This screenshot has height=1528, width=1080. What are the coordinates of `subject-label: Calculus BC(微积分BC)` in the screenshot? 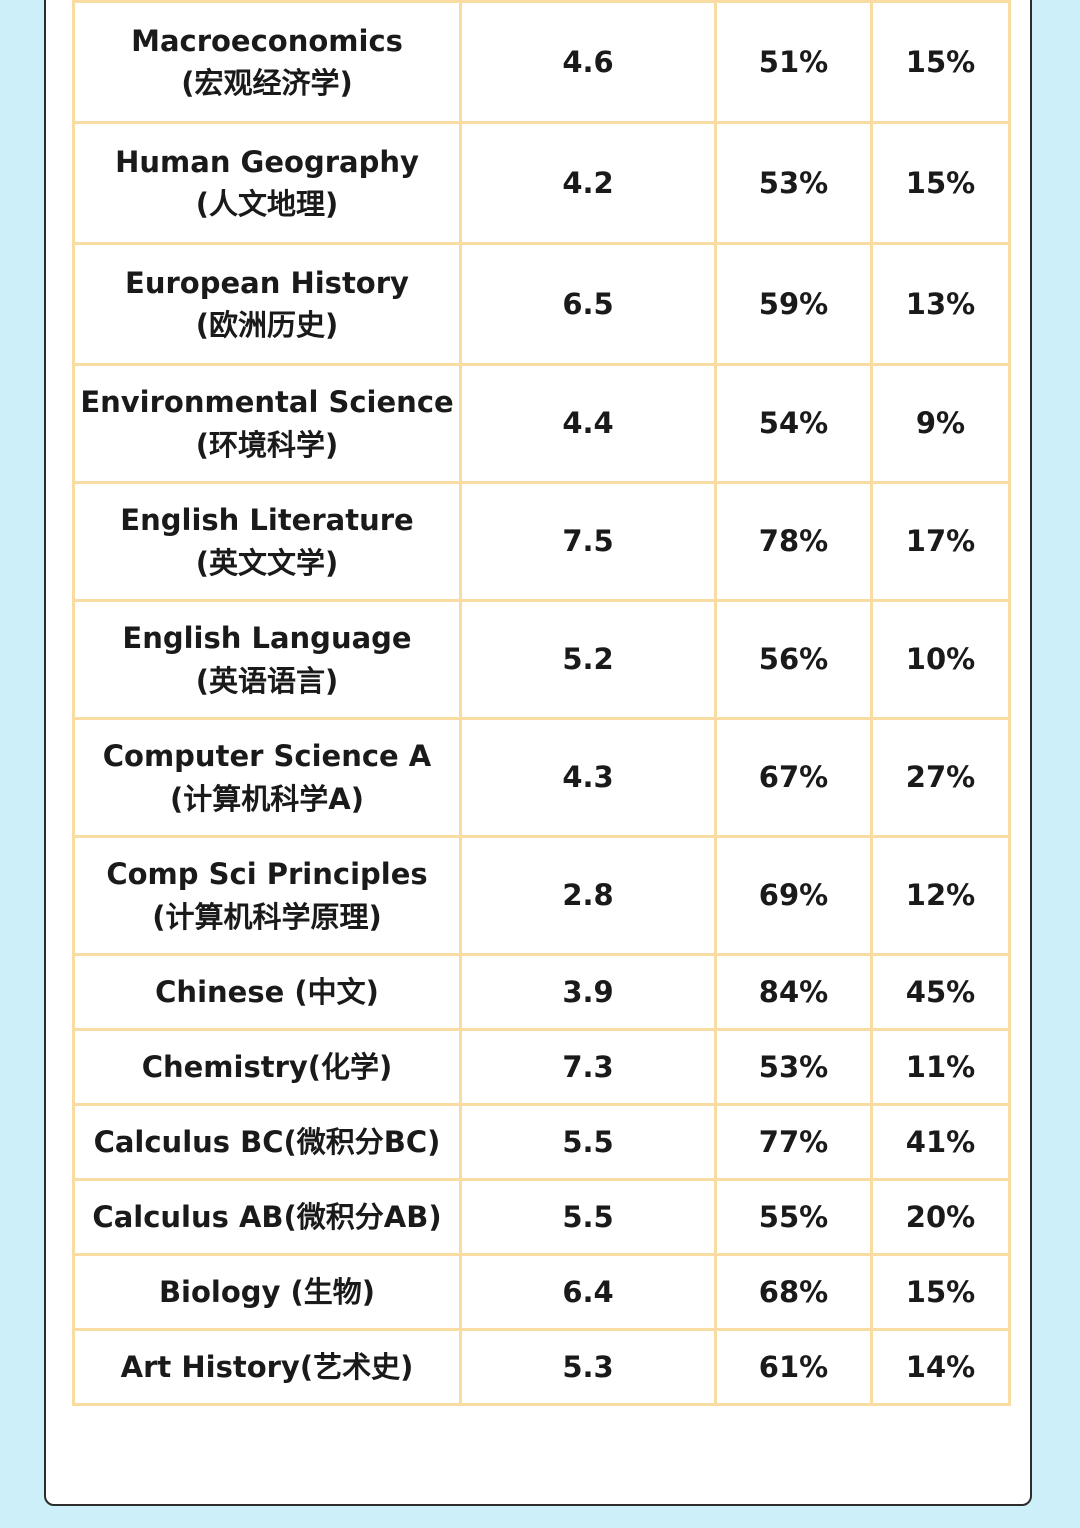 It's located at (267, 1141).